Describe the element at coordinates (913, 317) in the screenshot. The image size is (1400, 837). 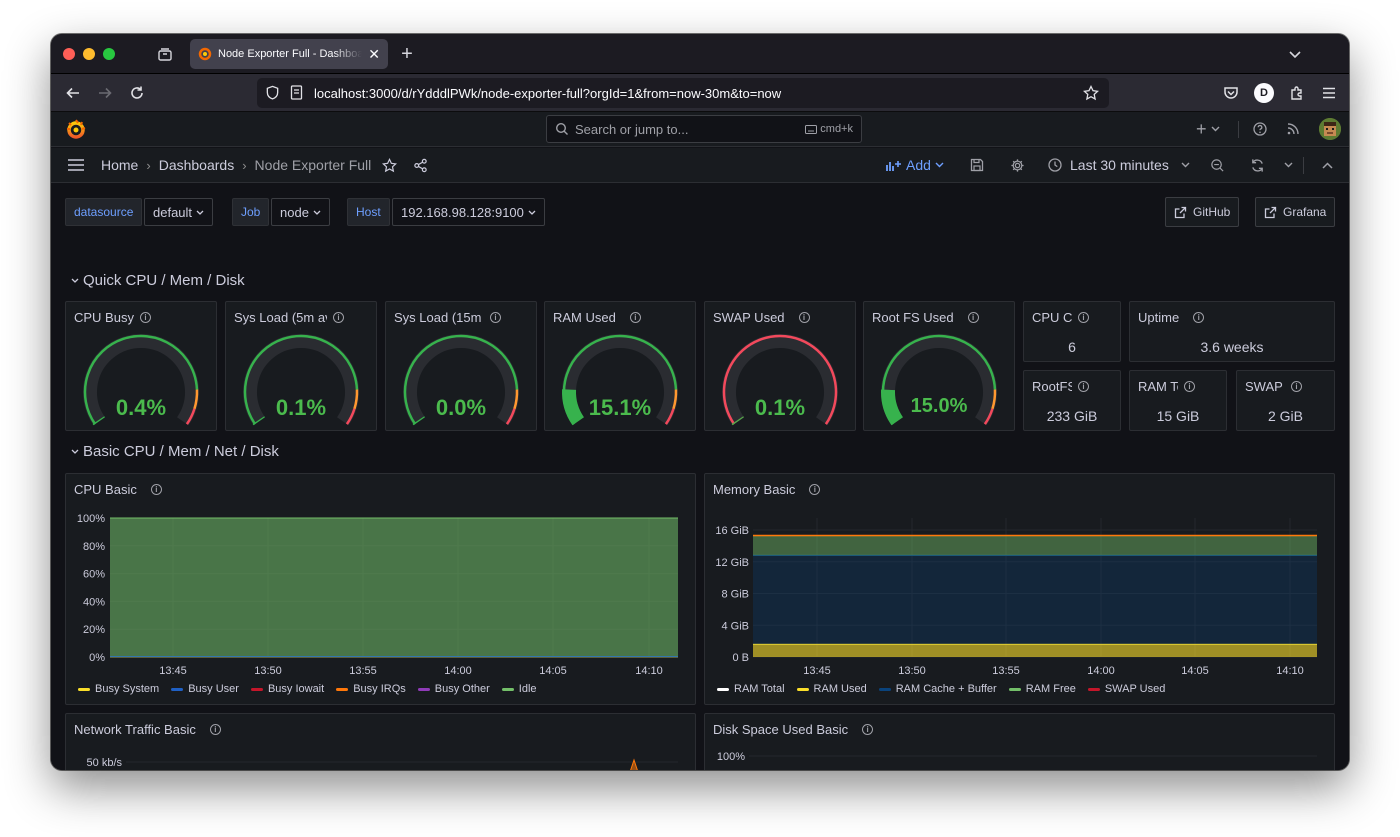
I see `panel-title-text: Root FS Used` at that location.